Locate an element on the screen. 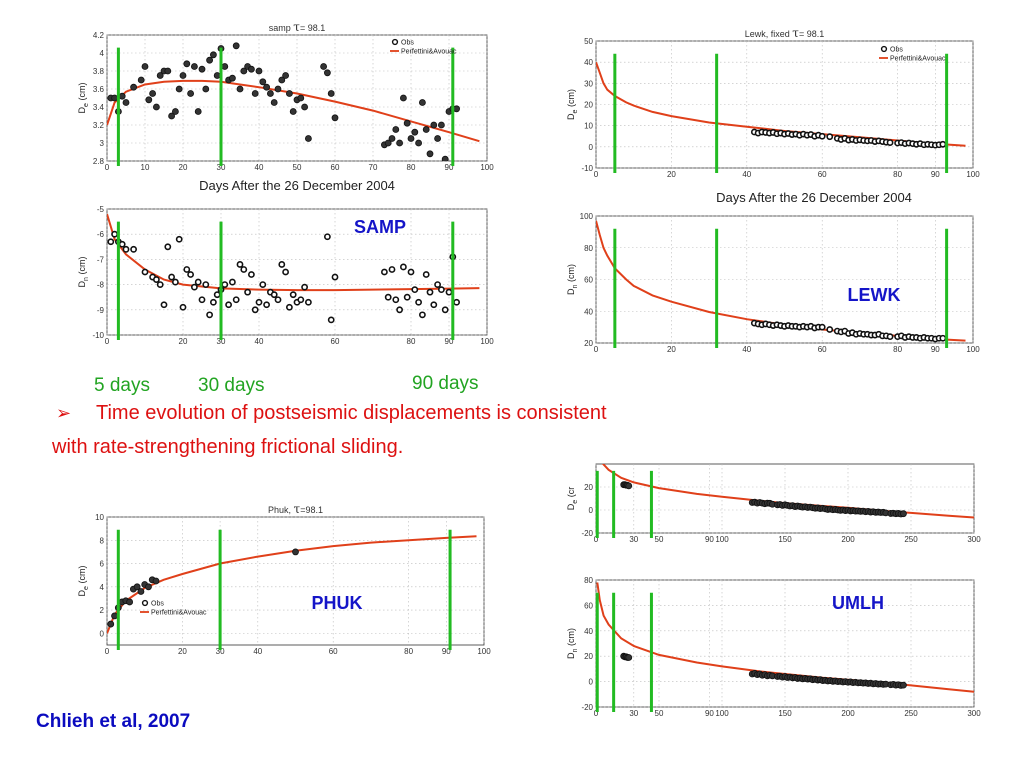 This screenshot has width=1024, height=768. title-suffix: = 98.1 is located at coordinates (811, 34).